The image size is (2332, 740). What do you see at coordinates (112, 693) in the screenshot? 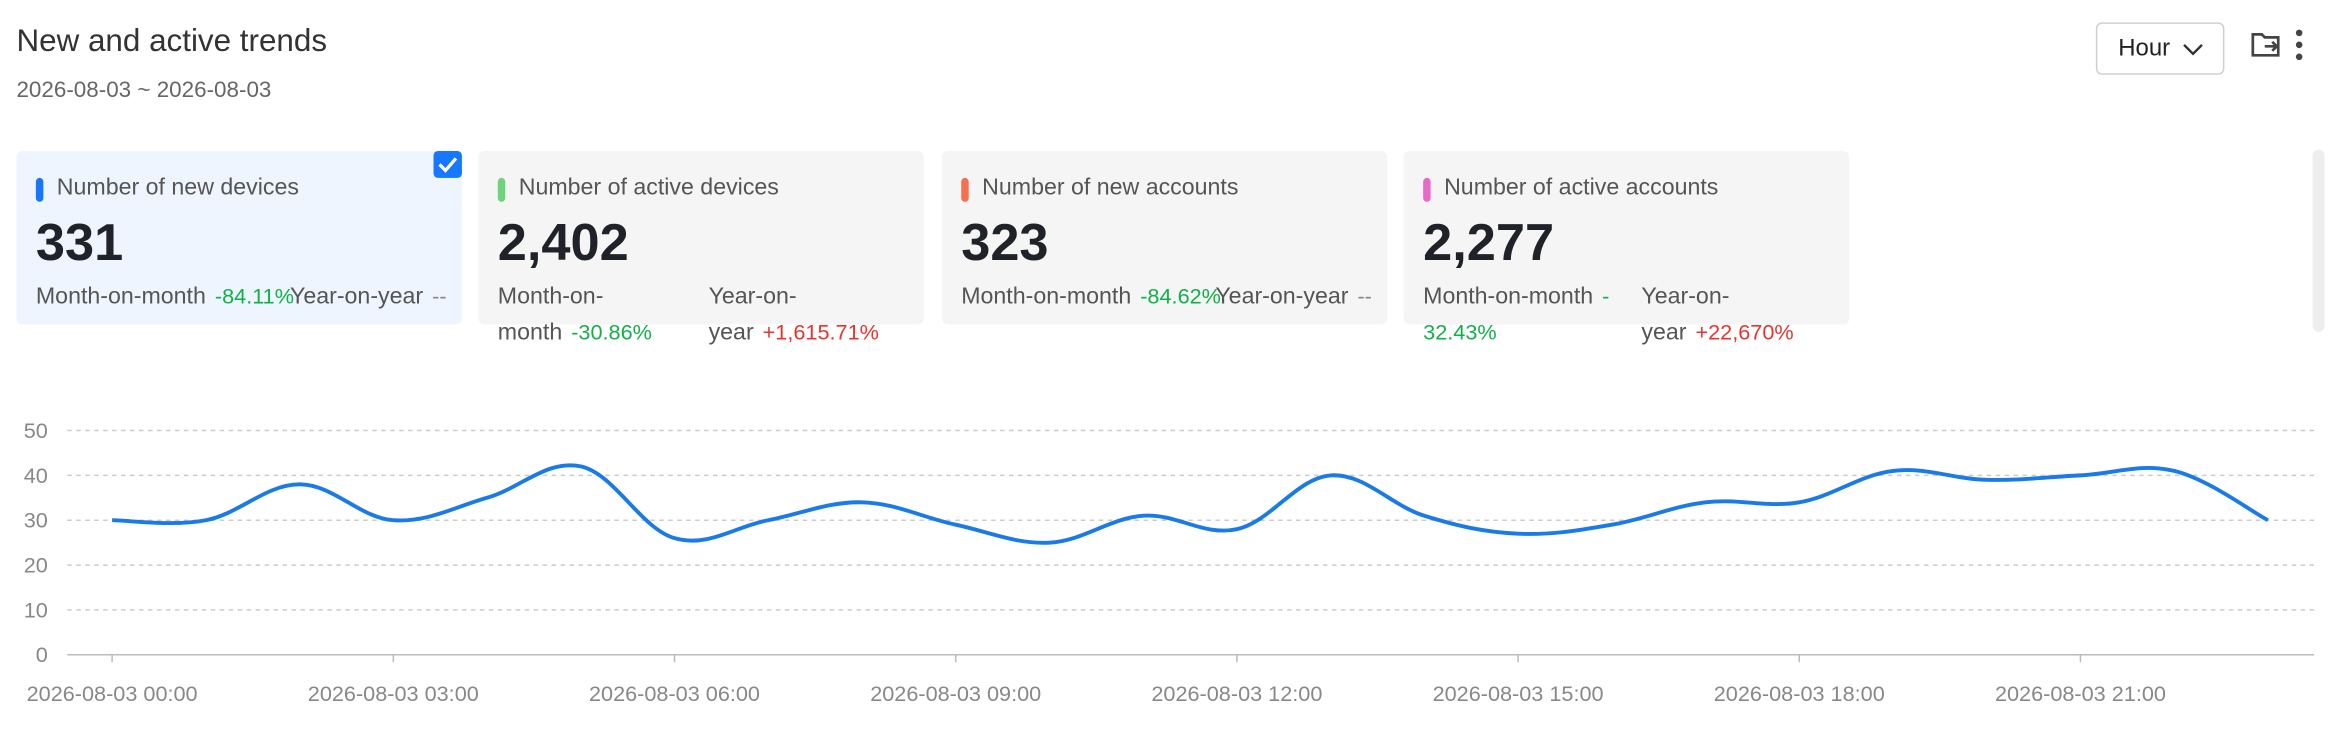
I see `x-tick-label: 2026-08-03 00:00` at bounding box center [112, 693].